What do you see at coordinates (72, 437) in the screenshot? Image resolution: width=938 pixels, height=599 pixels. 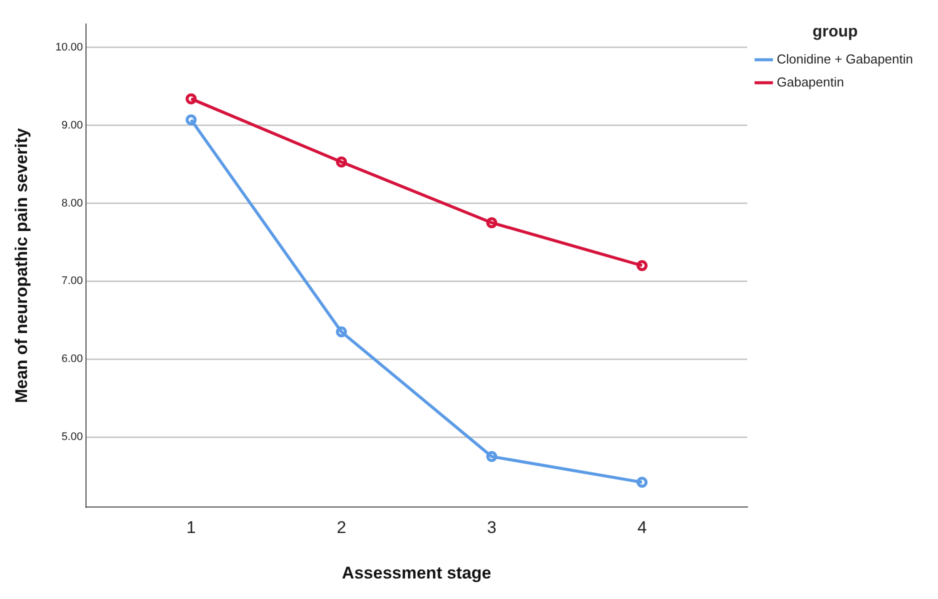 I see `y-tick-label: 5.00` at bounding box center [72, 437].